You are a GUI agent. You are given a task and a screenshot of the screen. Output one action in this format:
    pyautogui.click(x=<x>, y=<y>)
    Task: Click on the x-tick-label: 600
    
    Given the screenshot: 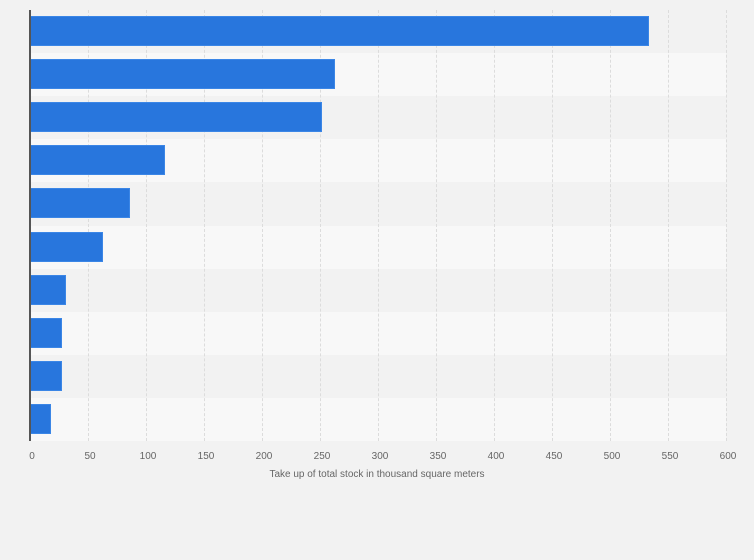 What is the action you would take?
    pyautogui.click(x=728, y=456)
    